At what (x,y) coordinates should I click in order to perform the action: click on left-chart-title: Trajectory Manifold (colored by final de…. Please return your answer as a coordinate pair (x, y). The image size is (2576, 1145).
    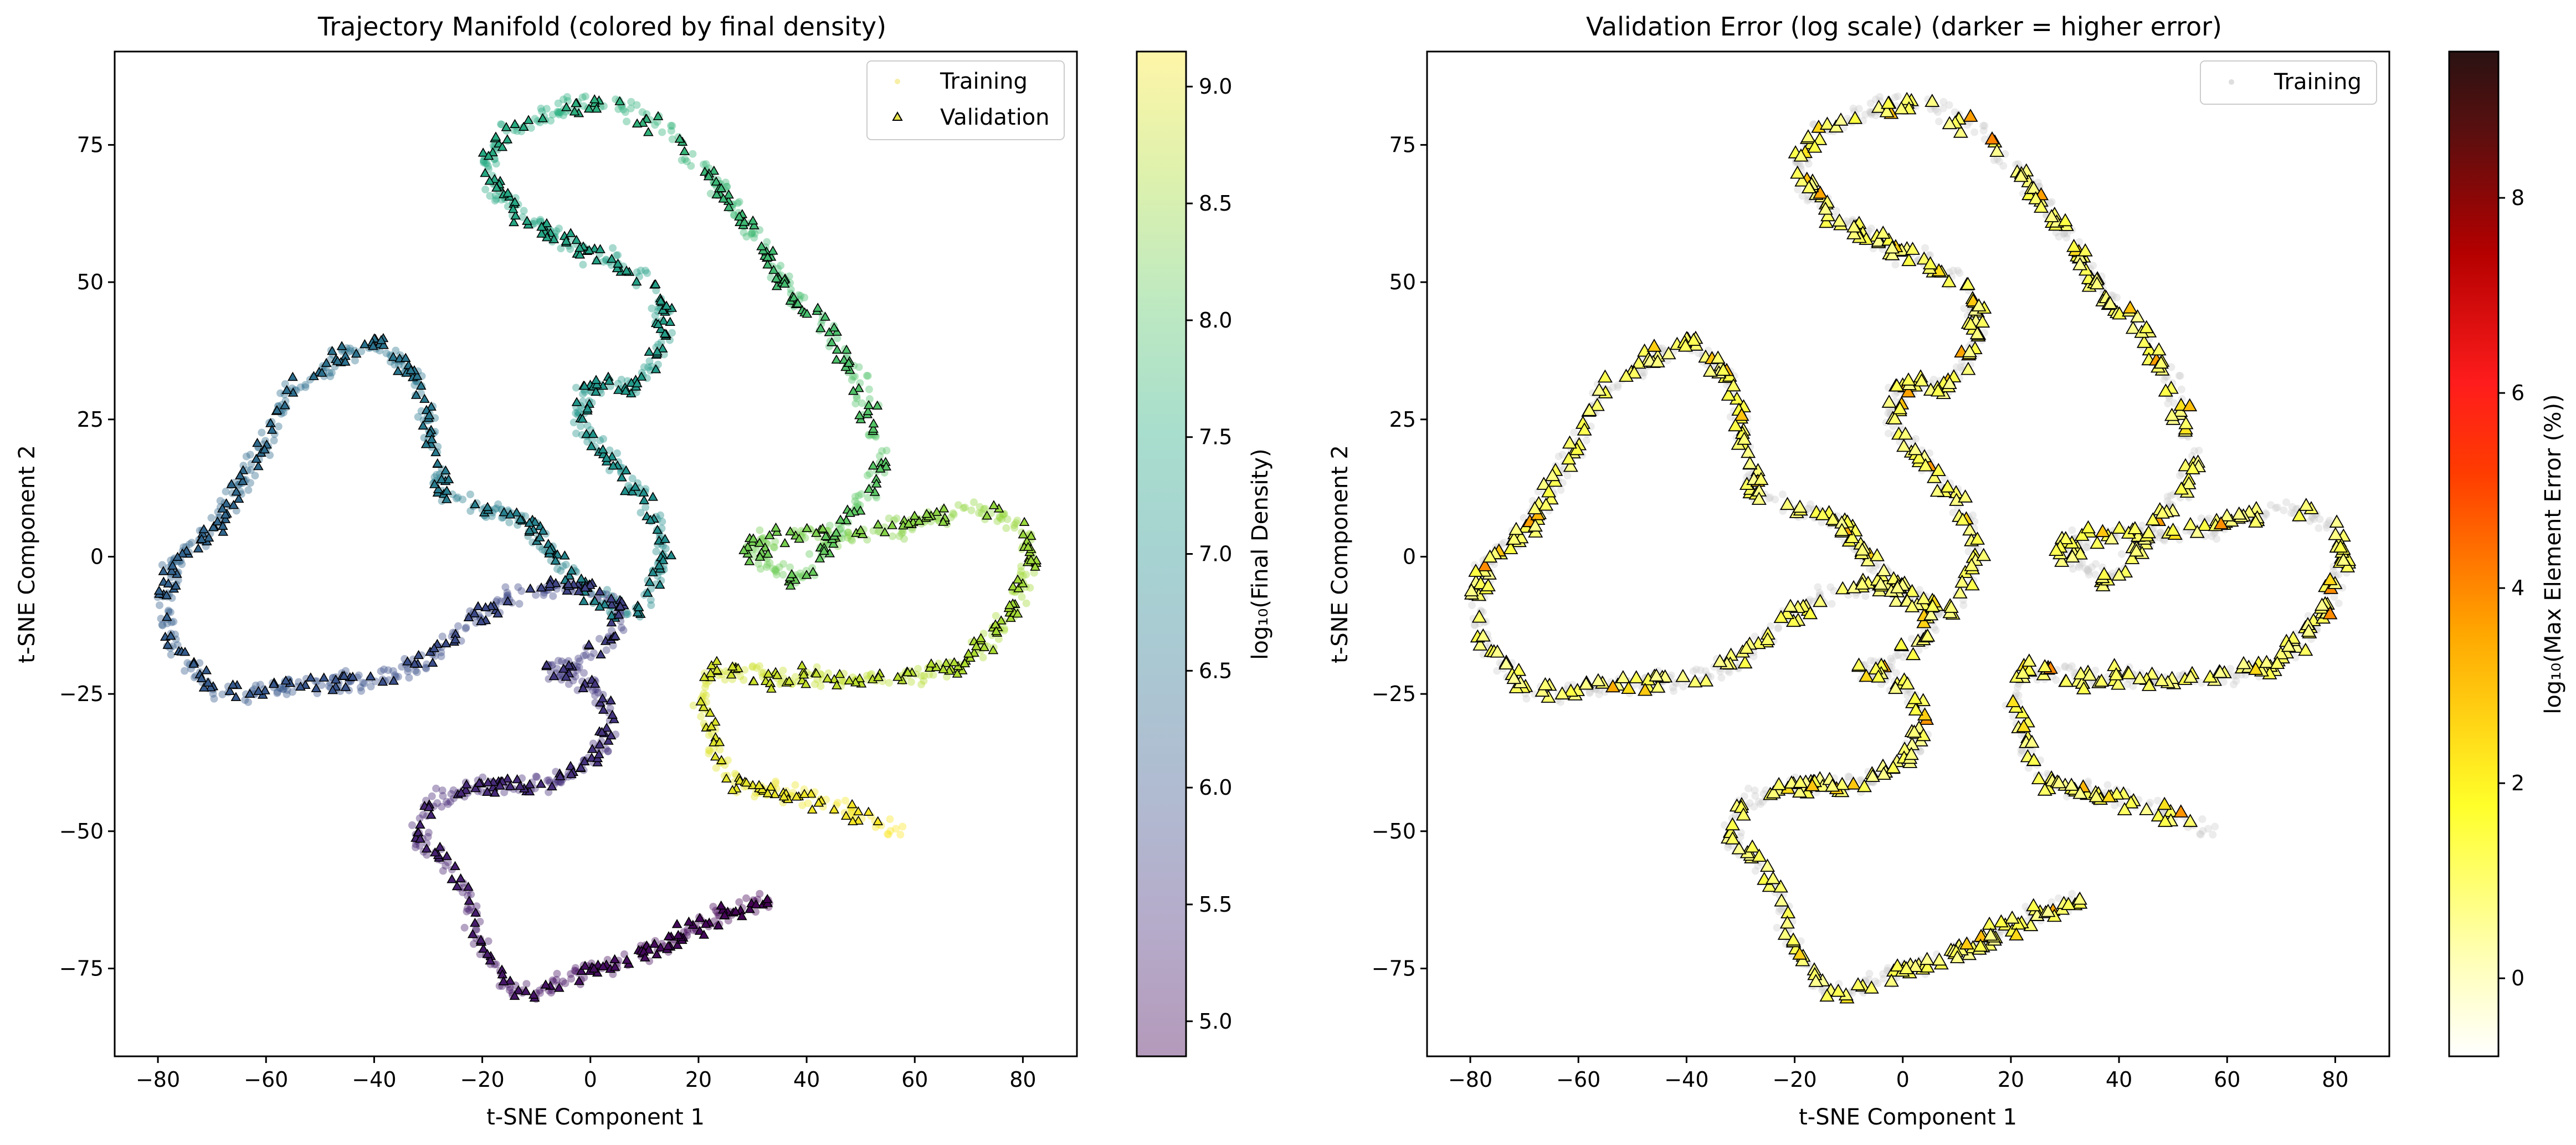
    Looking at the image, I should click on (601, 27).